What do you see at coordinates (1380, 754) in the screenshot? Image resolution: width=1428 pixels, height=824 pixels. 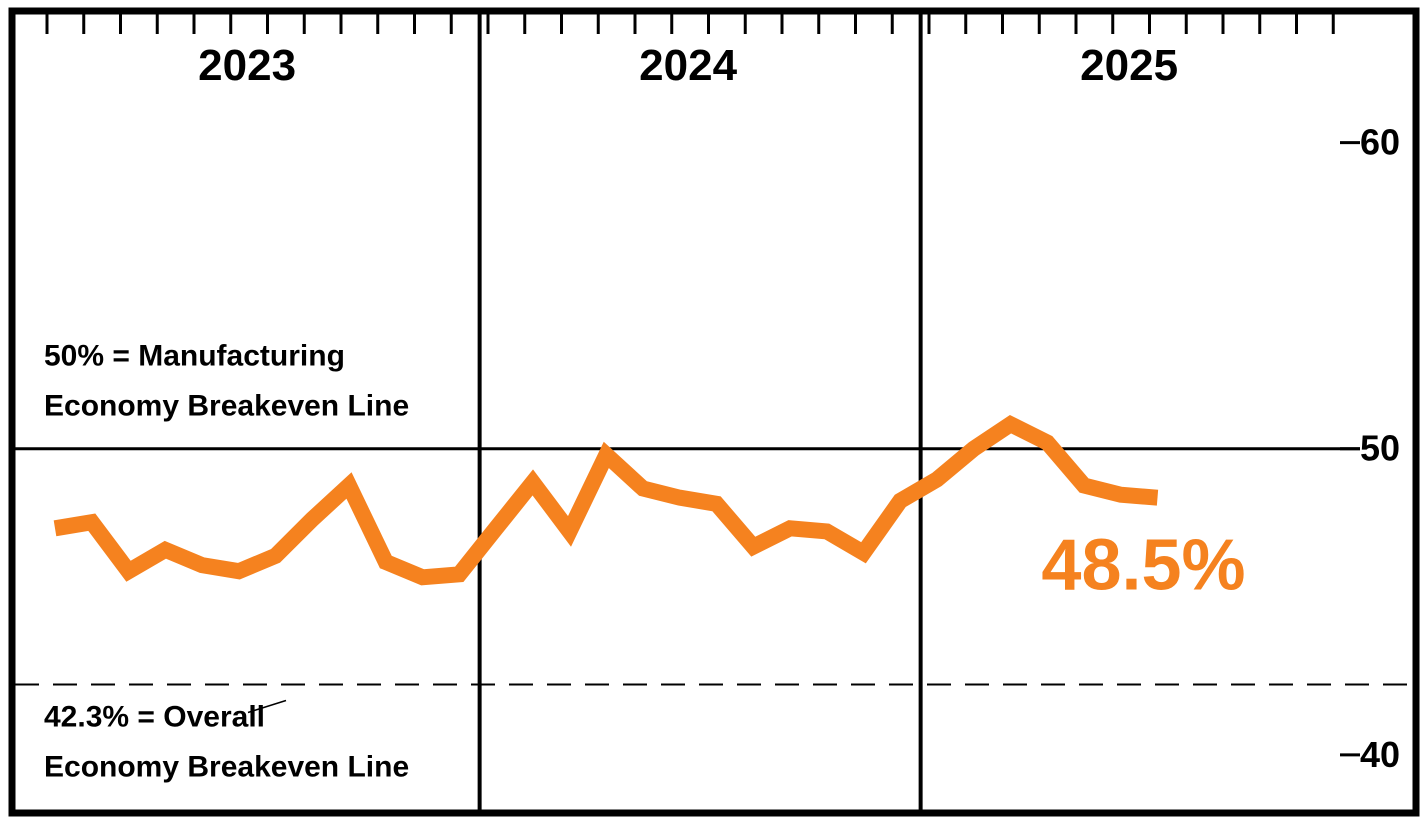 I see `y-tick-label-40: 40` at bounding box center [1380, 754].